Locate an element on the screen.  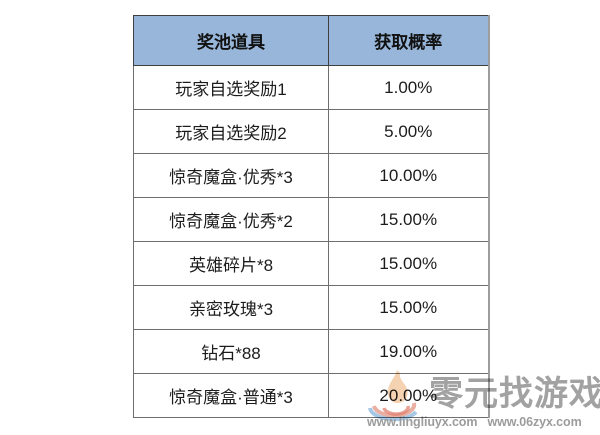
table-row: 惊奇魔盒·优秀*2 15.00% is located at coordinates (311, 219).